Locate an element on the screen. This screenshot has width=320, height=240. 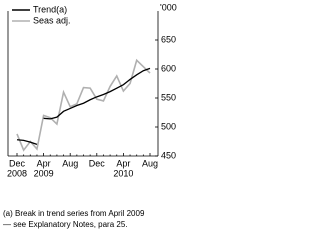
legend-label: Trend(a) is located at coordinates (50, 9).